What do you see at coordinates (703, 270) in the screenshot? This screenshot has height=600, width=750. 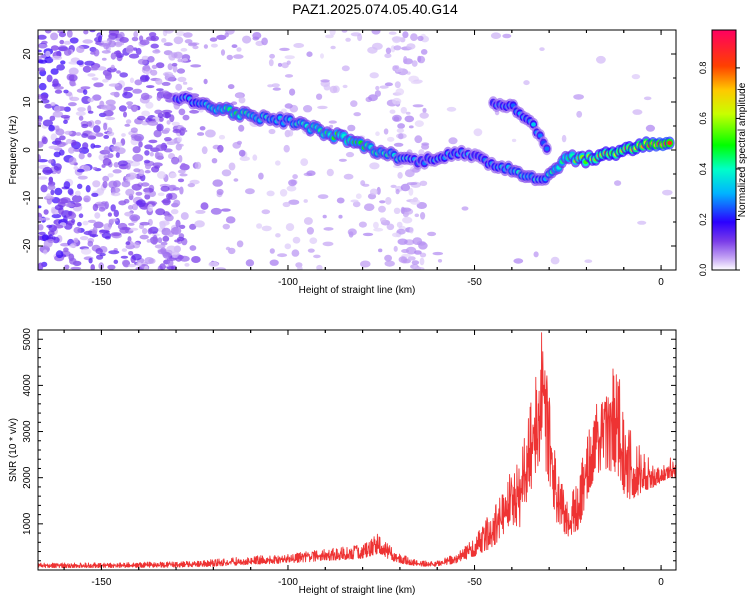 I see `colorbar-tick-label: 0.0` at bounding box center [703, 270].